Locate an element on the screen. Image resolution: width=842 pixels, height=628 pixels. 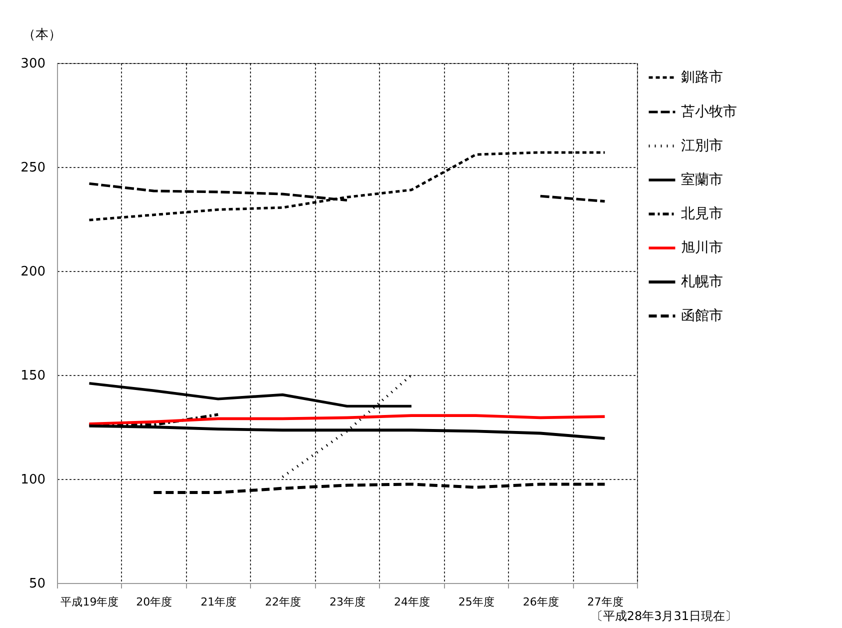
y-tick-label: 300 is located at coordinates (33, 64).